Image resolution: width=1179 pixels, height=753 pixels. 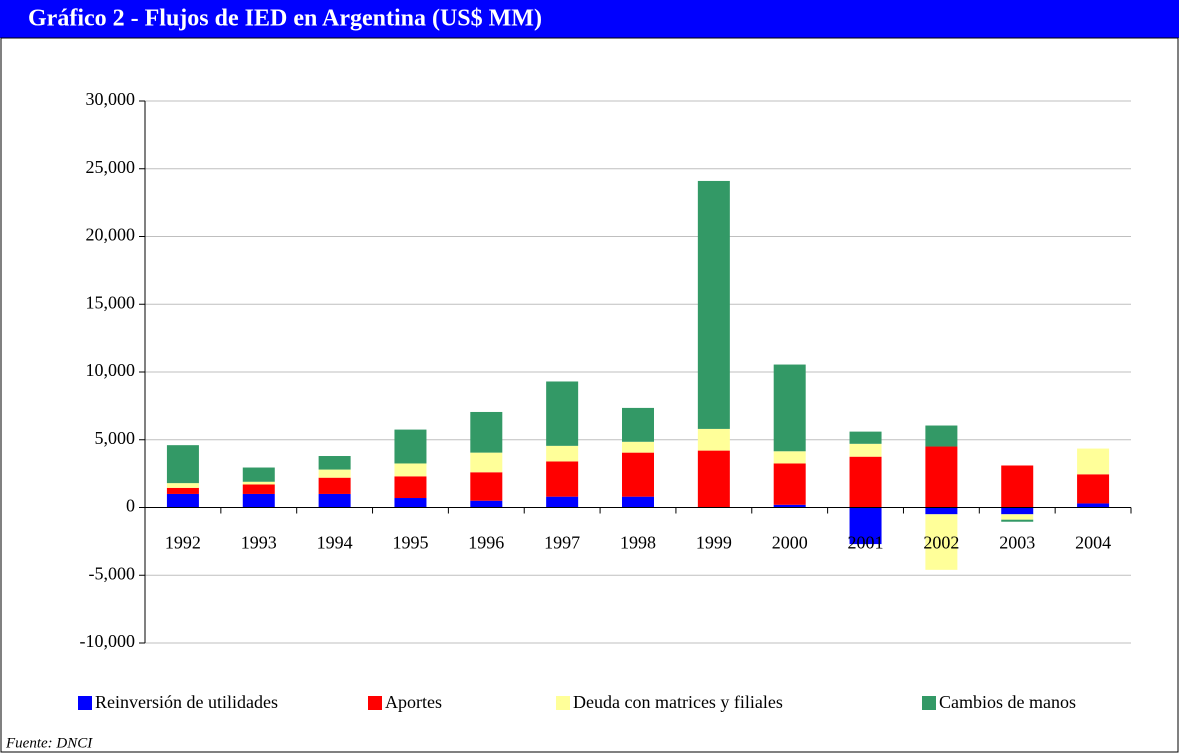 What do you see at coordinates (183, 543) in the screenshot?
I see `x-tick-label: 1992` at bounding box center [183, 543].